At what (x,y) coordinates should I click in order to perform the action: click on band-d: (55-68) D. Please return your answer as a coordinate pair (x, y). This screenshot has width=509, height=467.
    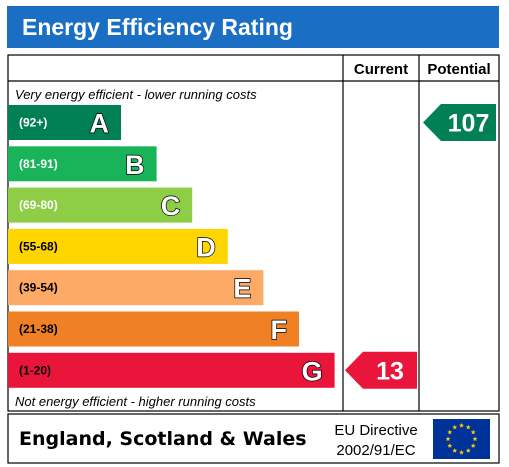
    Looking at the image, I should click on (118, 246).